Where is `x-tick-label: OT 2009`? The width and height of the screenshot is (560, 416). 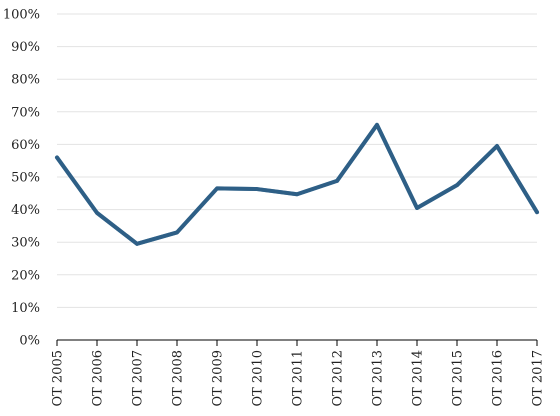
x-tick-label: OT 2009 is located at coordinates (218, 378).